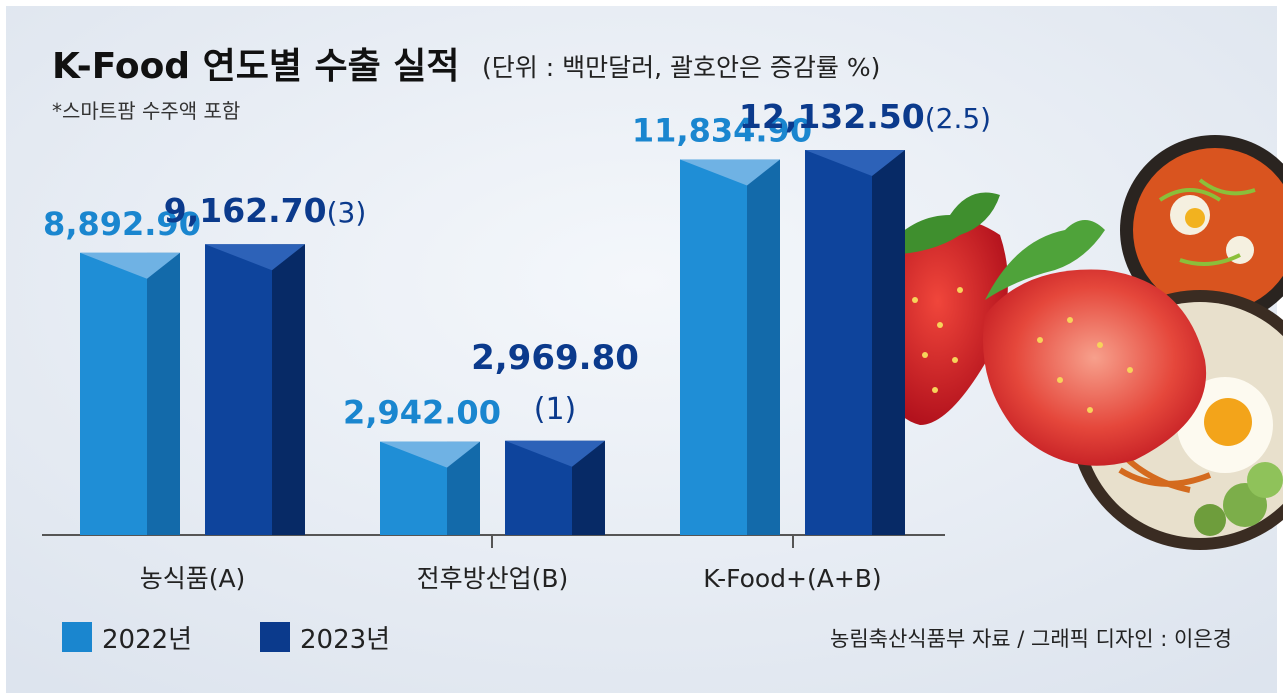  What do you see at coordinates (146, 111) in the screenshot?
I see `footnote: *스마트팜 수주액 포함` at bounding box center [146, 111].